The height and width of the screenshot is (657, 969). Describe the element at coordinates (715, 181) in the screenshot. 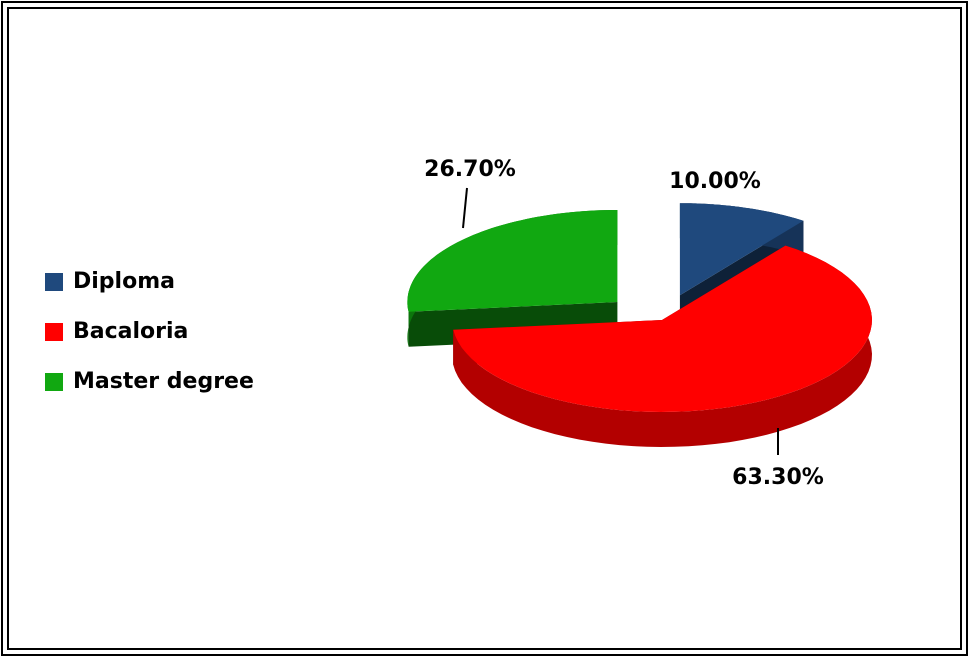

I see `data-label: 10.00%` at that location.